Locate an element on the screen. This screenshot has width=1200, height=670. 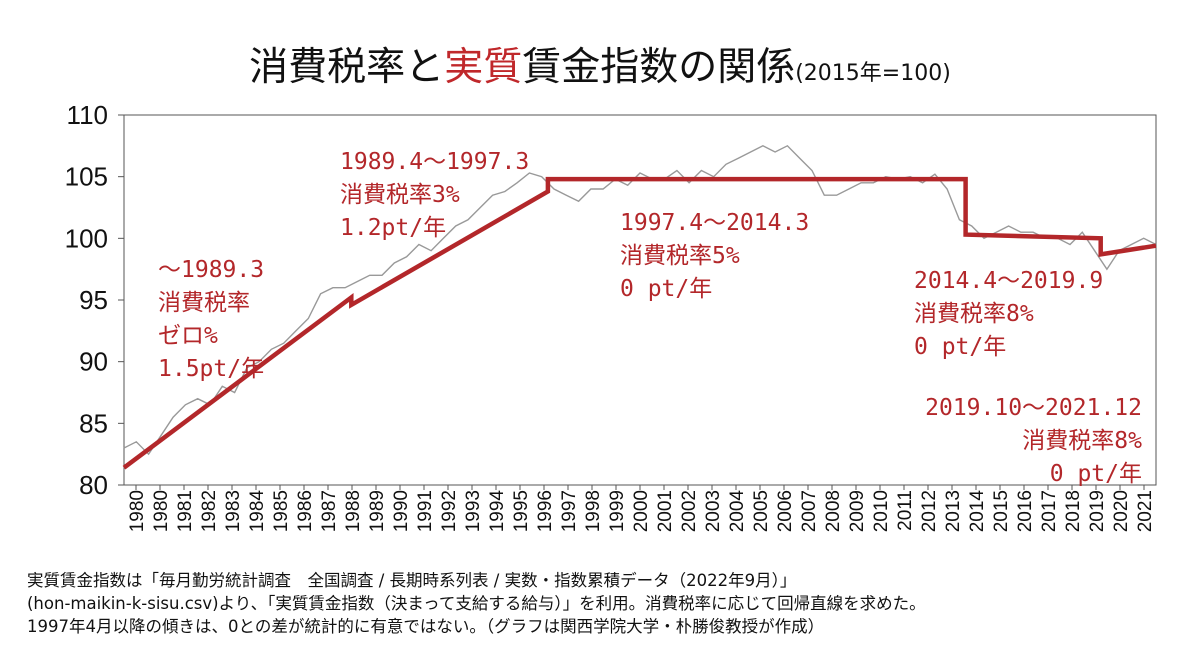
x-tick-label: 1993 is located at coordinates (473, 511).